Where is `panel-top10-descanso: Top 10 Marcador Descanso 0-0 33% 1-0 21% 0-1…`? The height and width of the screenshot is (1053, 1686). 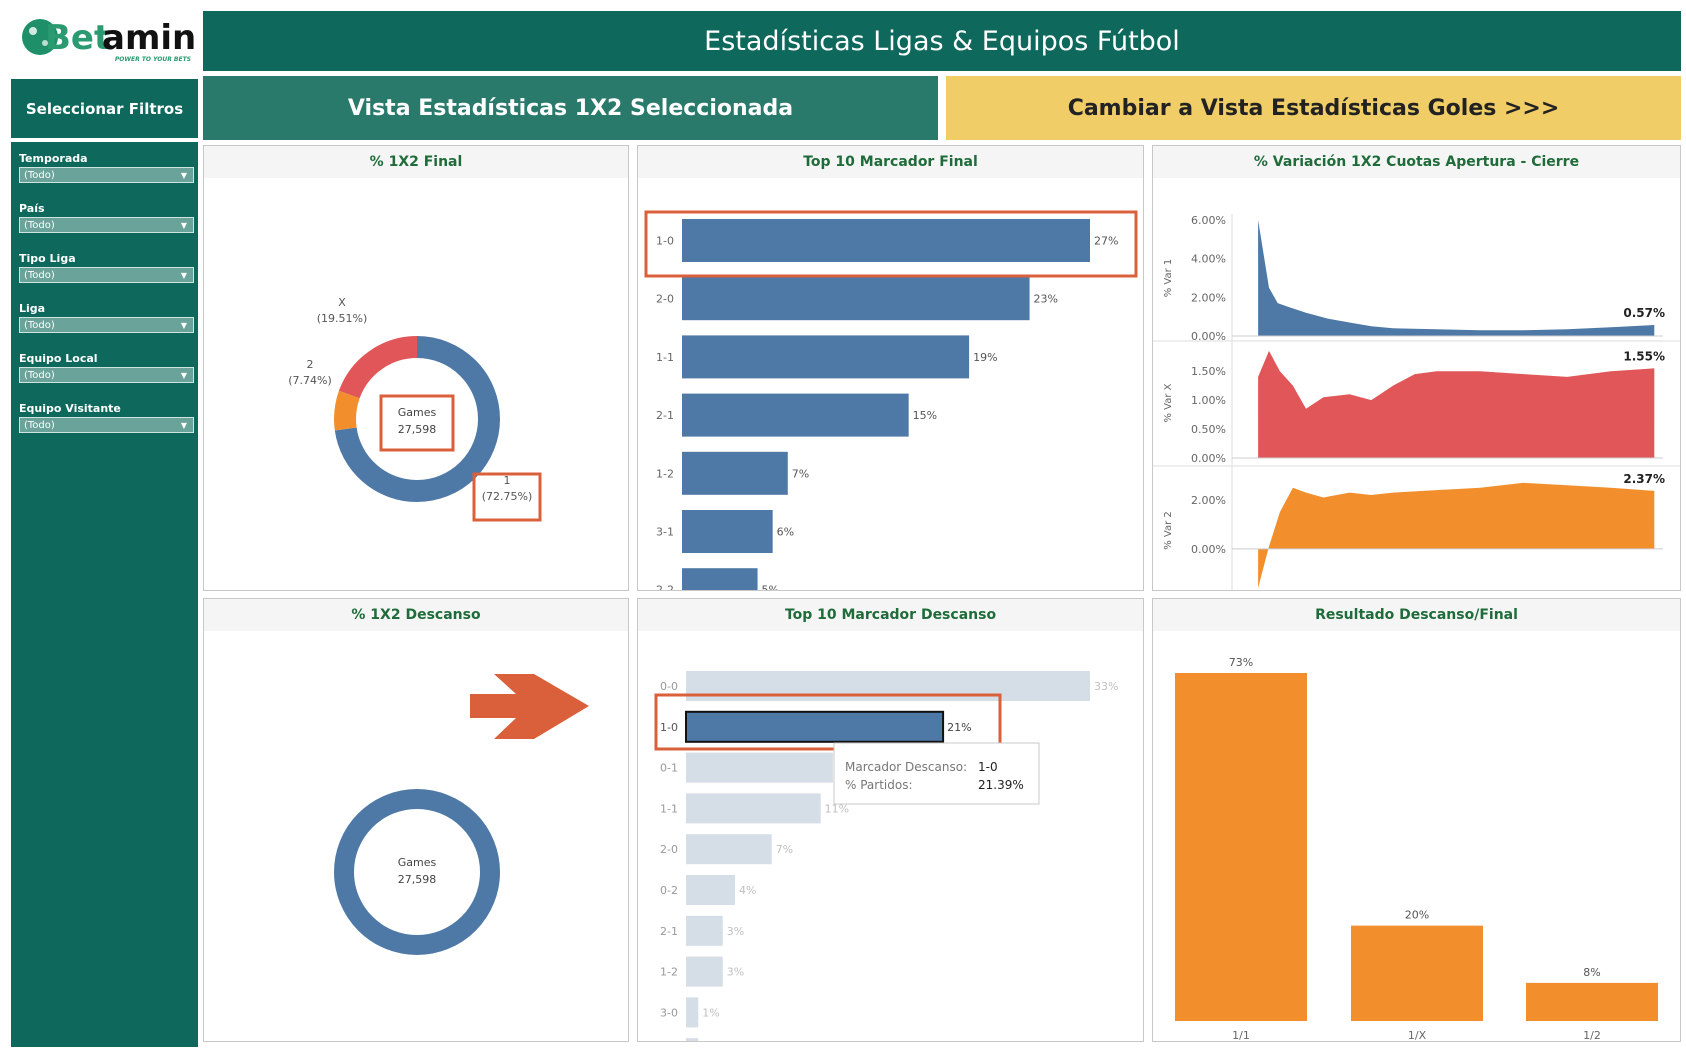
panel-top10-descanso: Top 10 Marcador Descanso 0-0 33% 1-0 21% 0-1… is located at coordinates (890, 825).